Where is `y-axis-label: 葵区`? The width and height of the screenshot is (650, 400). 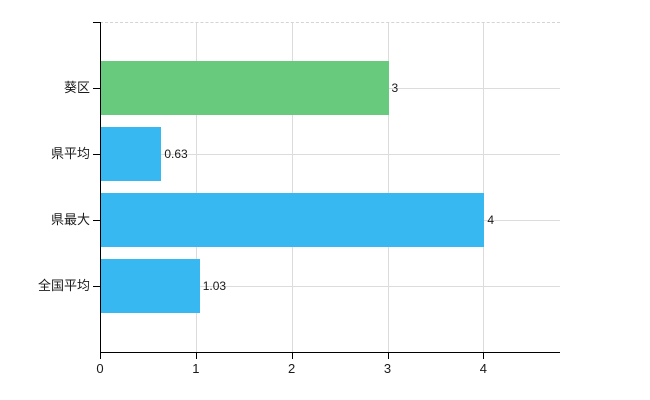
y-axis-label: 葵区 is located at coordinates (76, 87).